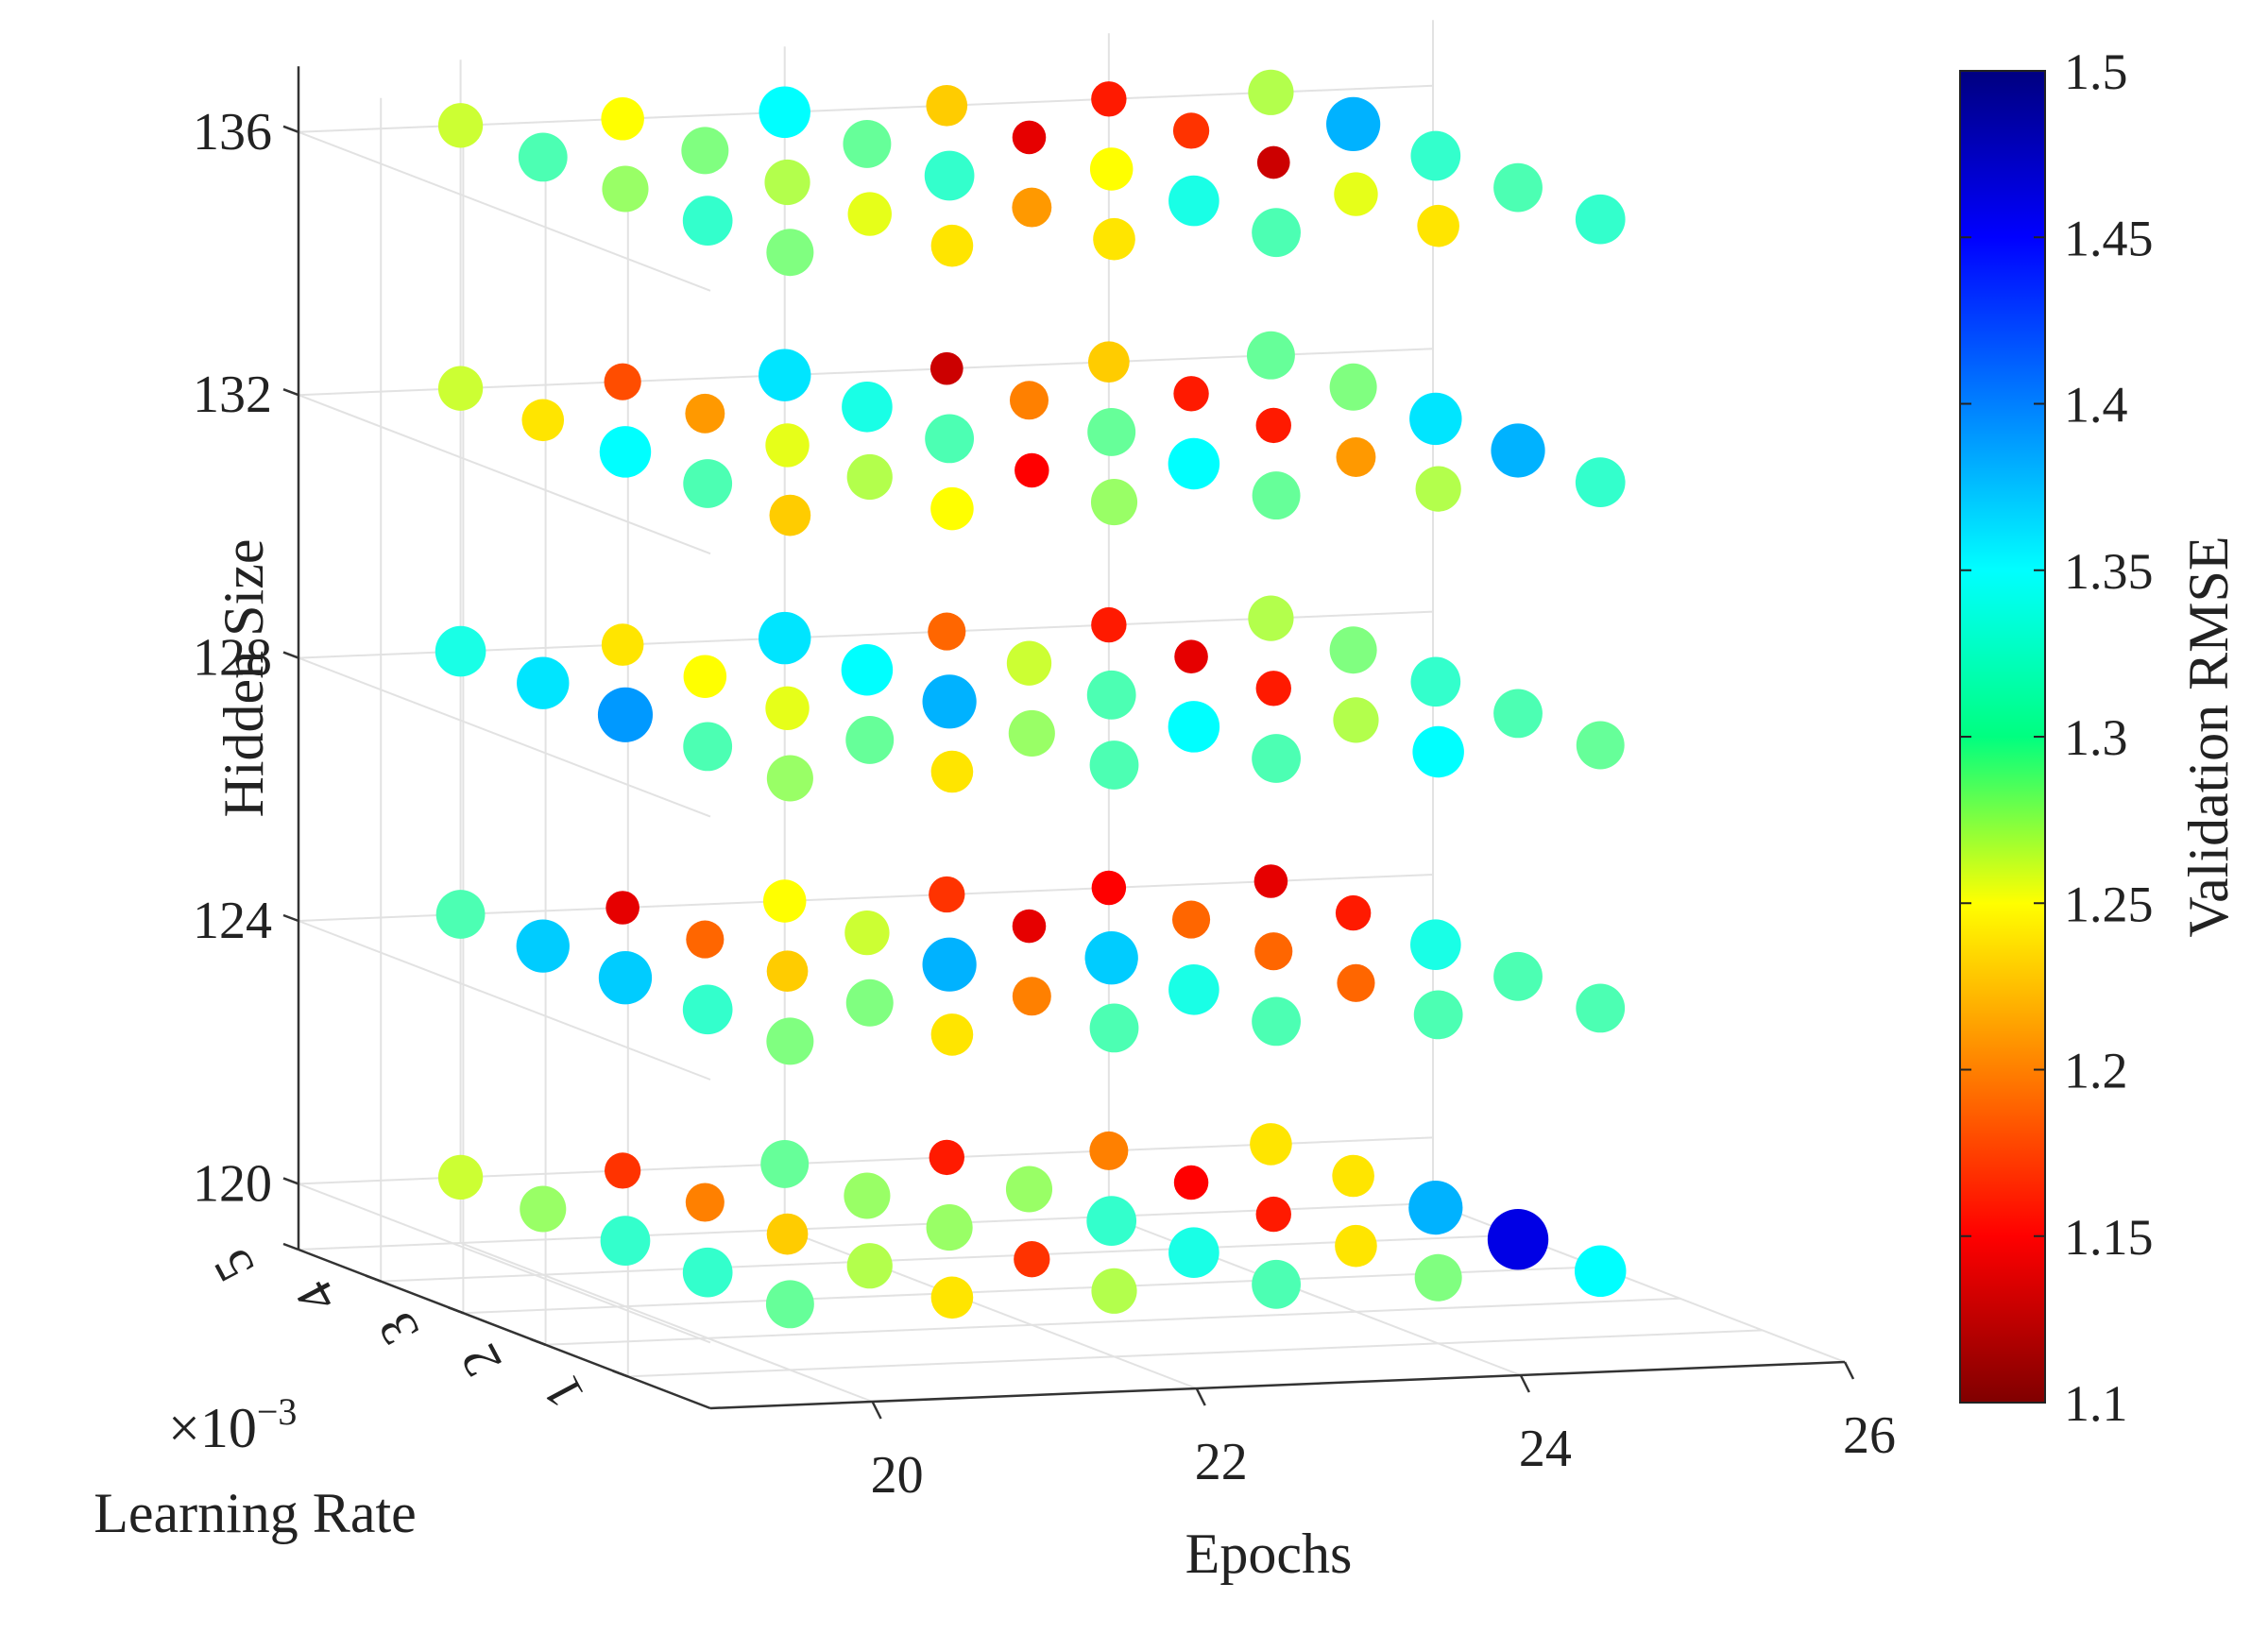  I want to click on y-axis-label: Learning Rate, so click(255, 1513).